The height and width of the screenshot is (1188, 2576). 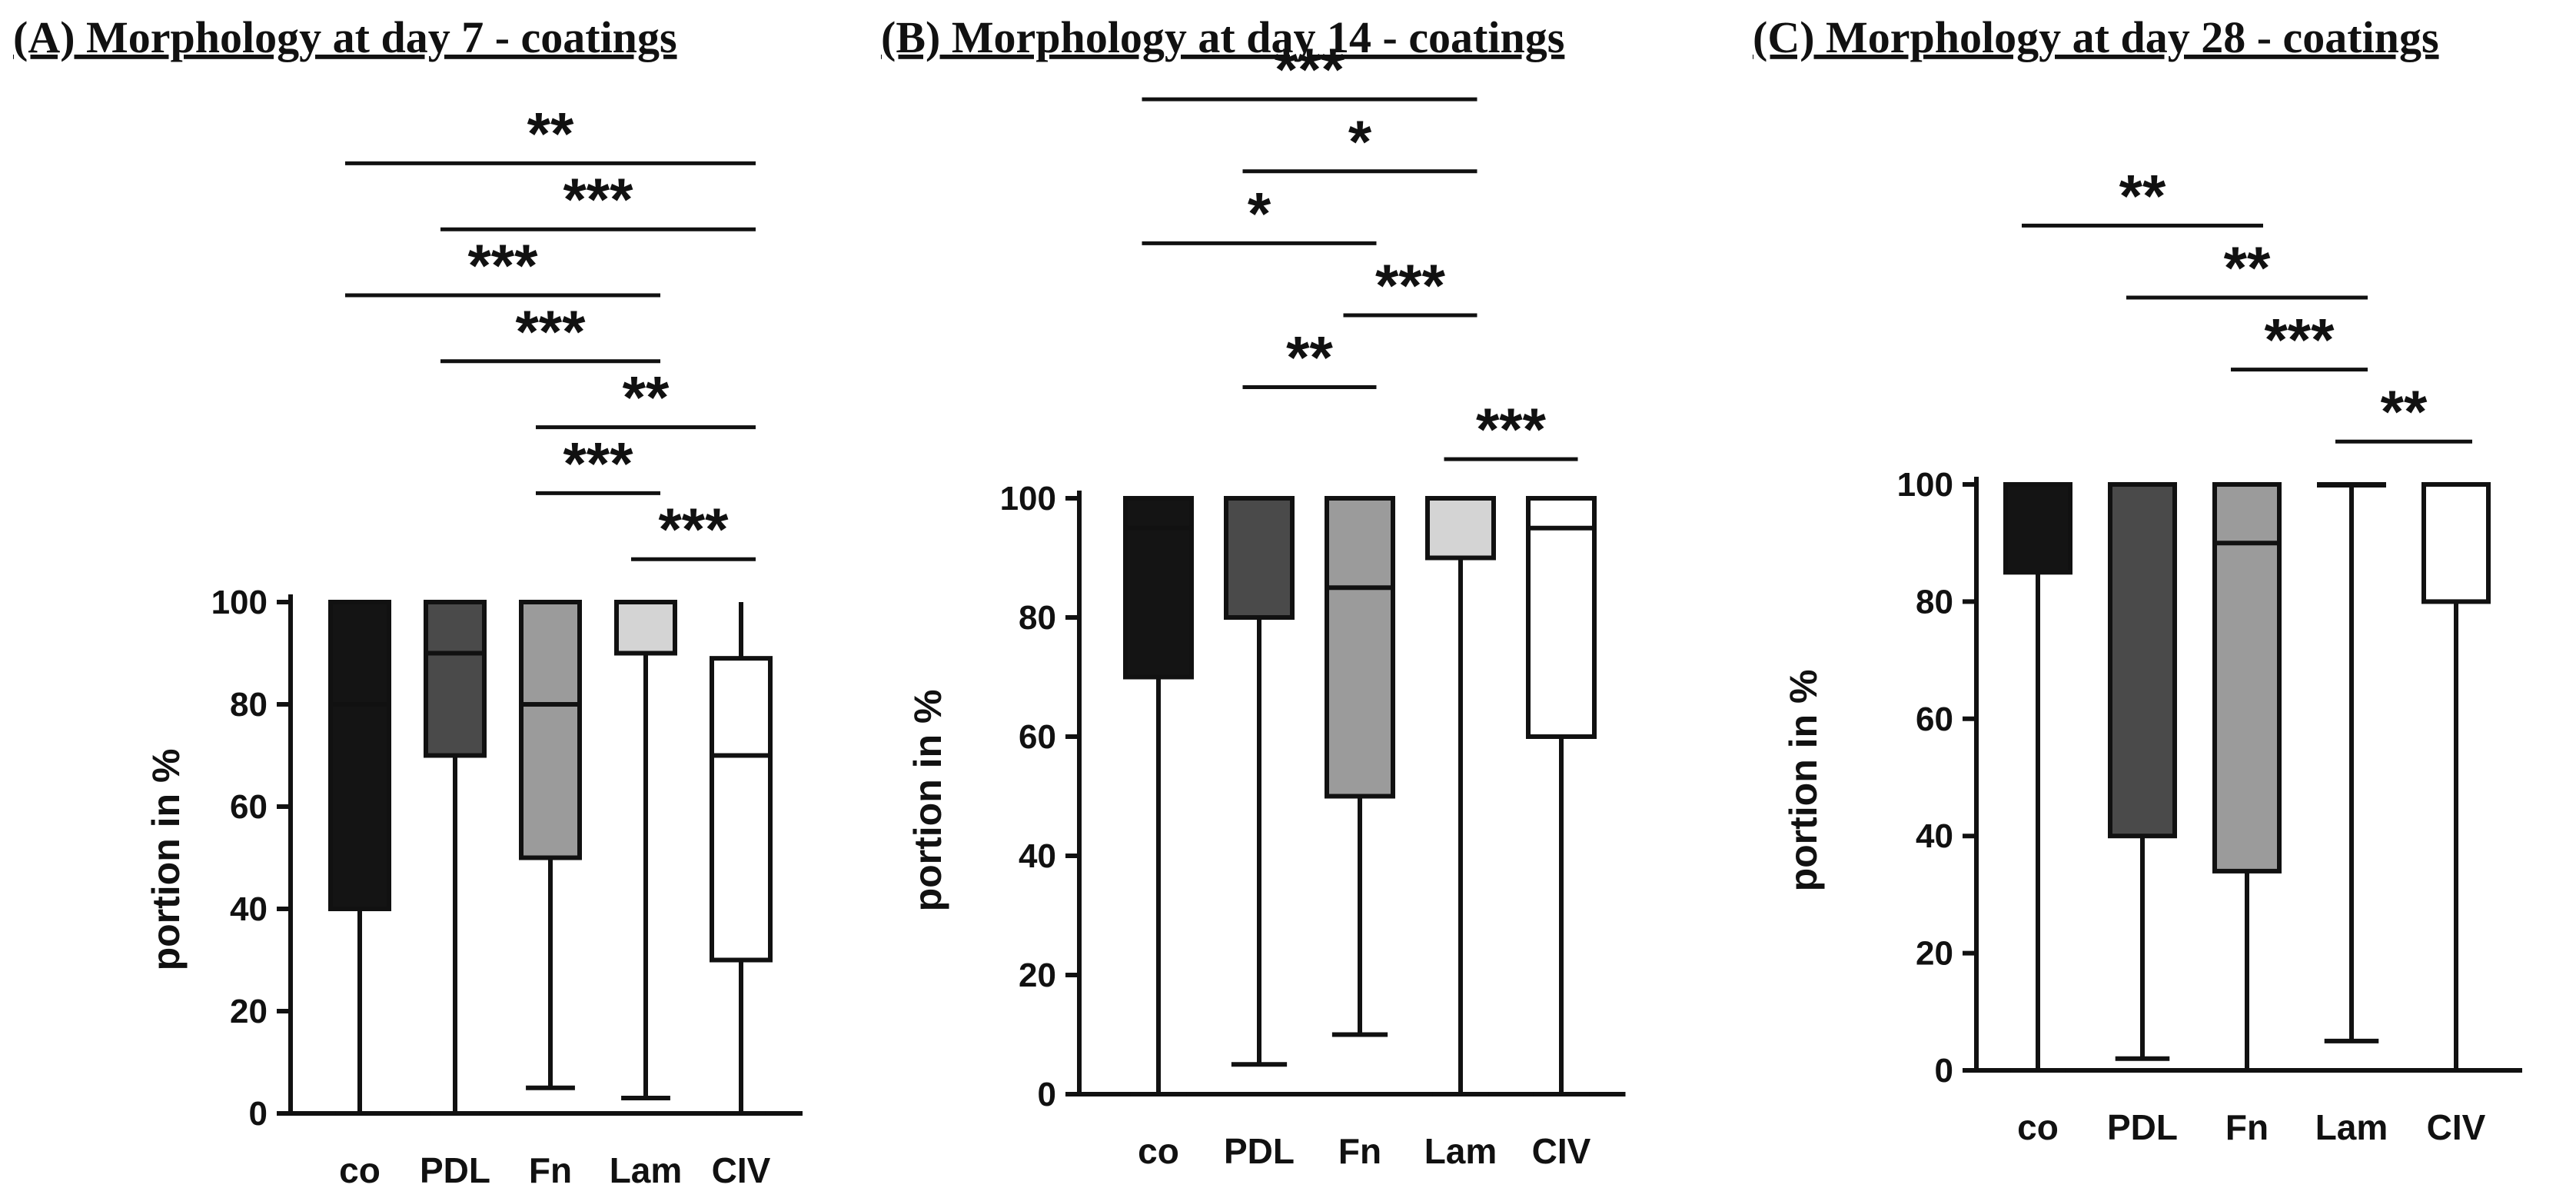 I want to click on panel-a-title: (A) Morphology at day 7 - coatings, so click(x=345, y=37).